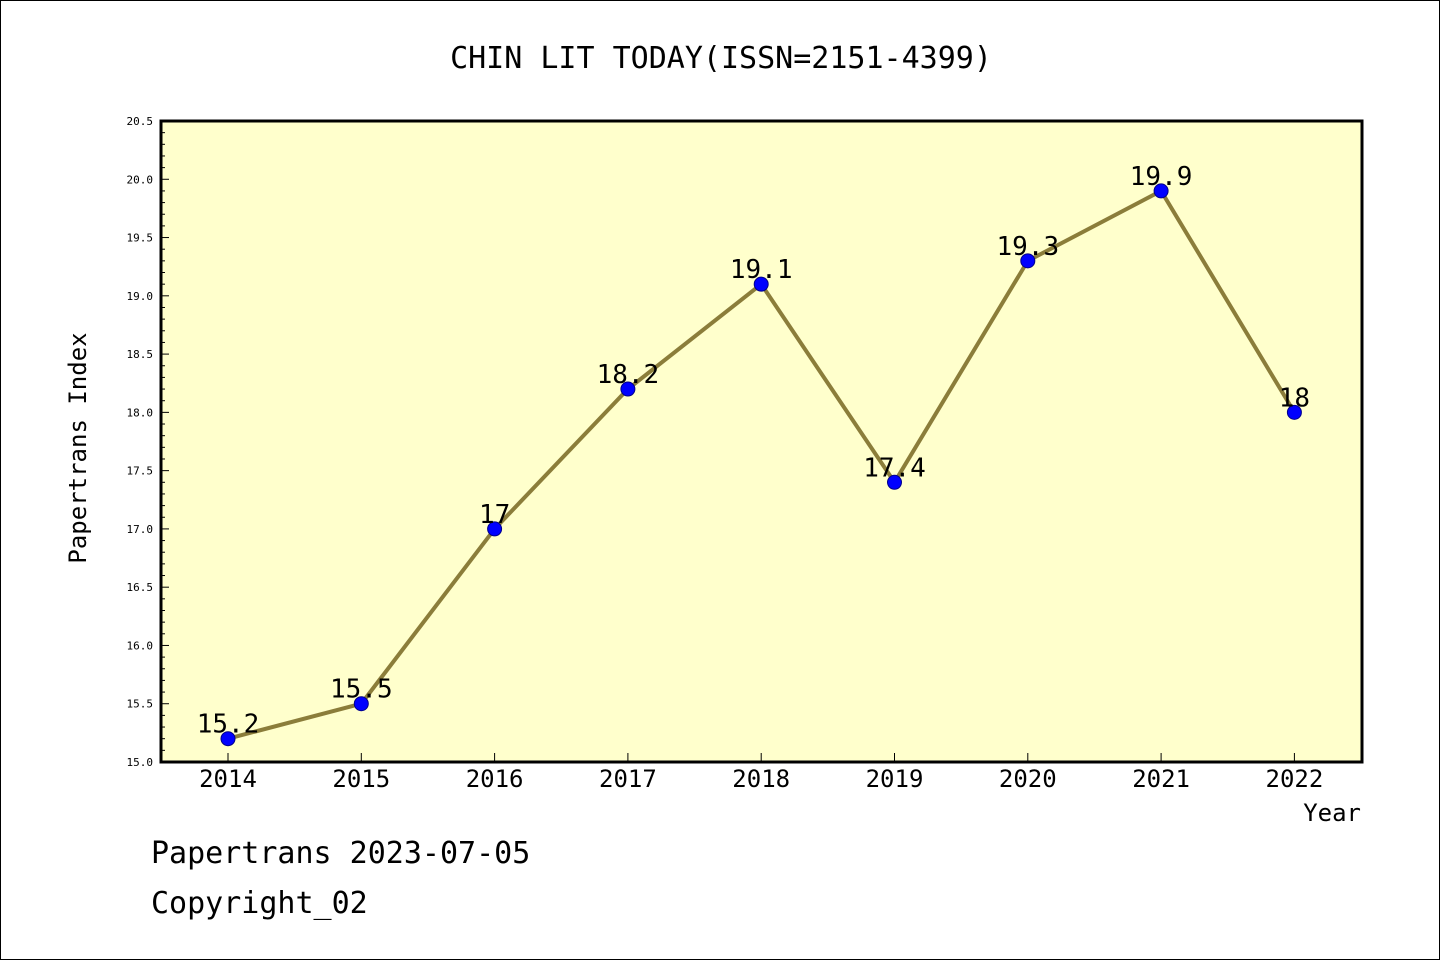 The width and height of the screenshot is (1440, 961). I want to click on x-tick-label: 2021, so click(1161, 779).